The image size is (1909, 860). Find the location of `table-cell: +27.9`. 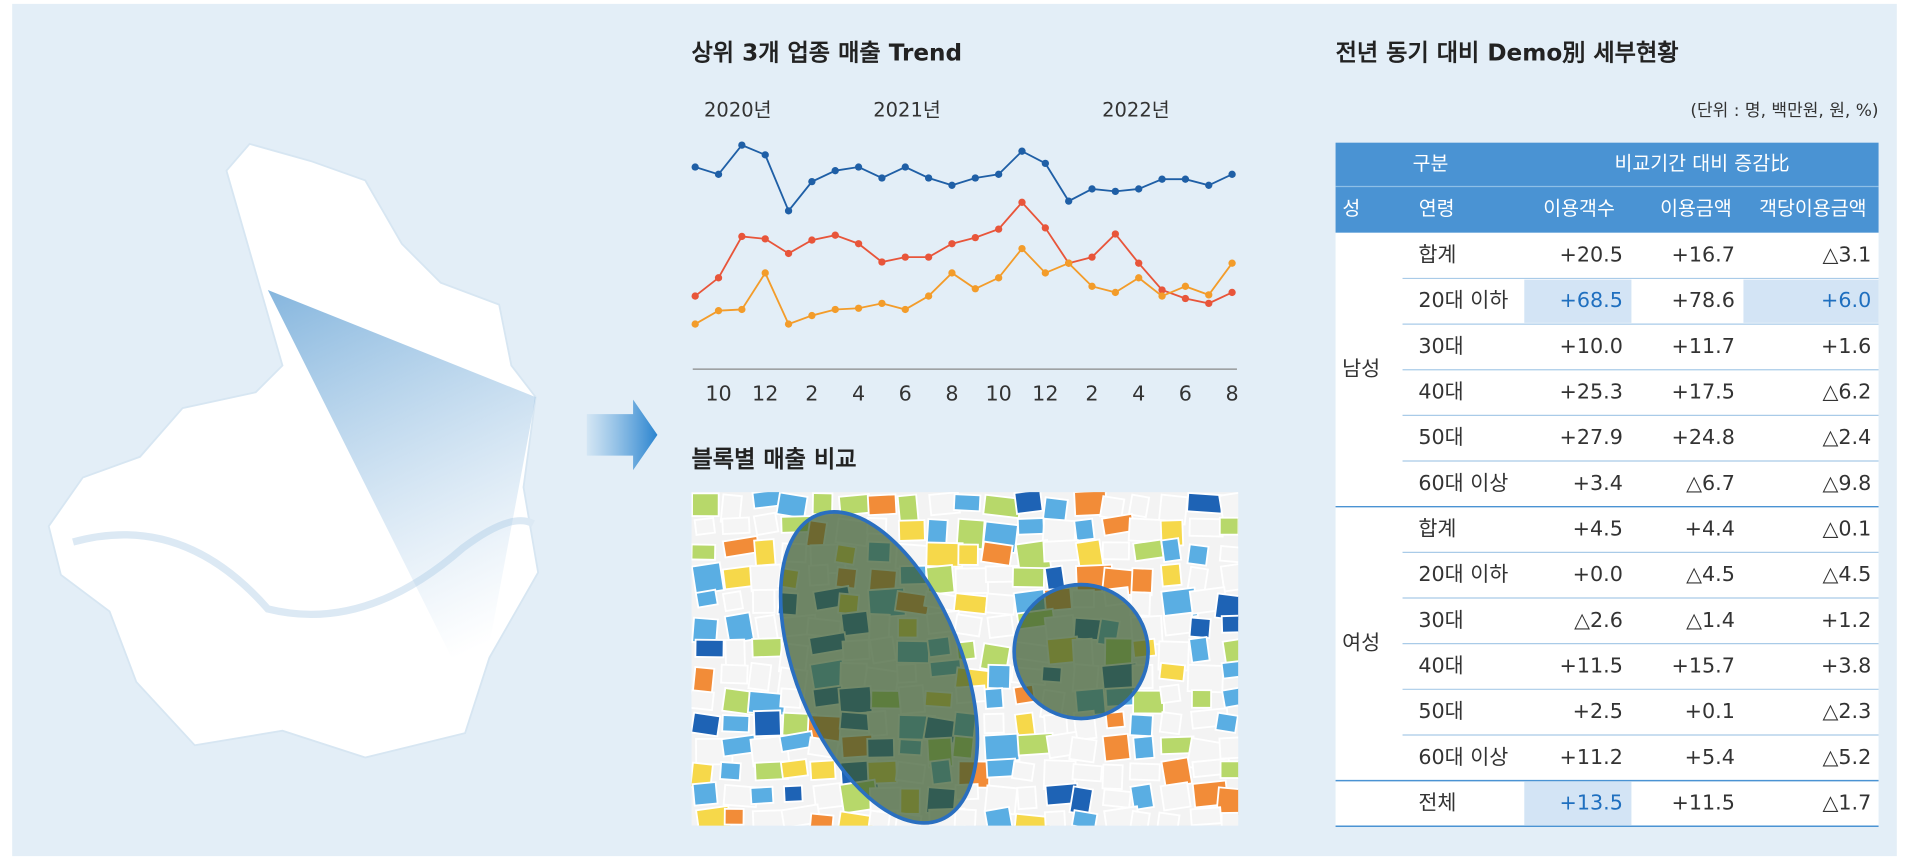

table-cell: +27.9 is located at coordinates (1590, 437).